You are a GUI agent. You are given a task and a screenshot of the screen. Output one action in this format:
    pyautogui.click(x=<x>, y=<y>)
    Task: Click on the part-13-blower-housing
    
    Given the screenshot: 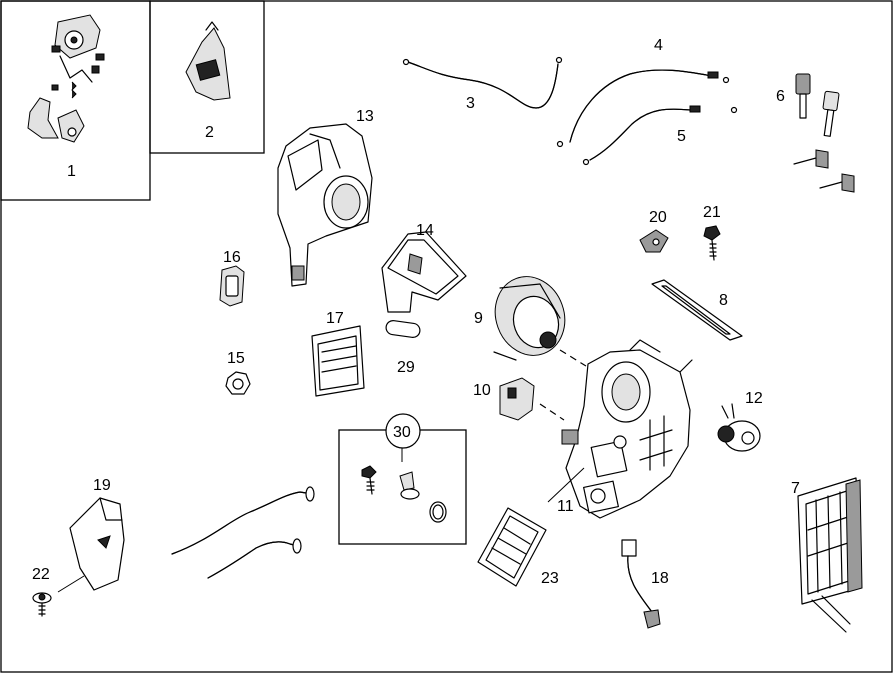 What is the action you would take?
    pyautogui.click(x=325, y=205)
    